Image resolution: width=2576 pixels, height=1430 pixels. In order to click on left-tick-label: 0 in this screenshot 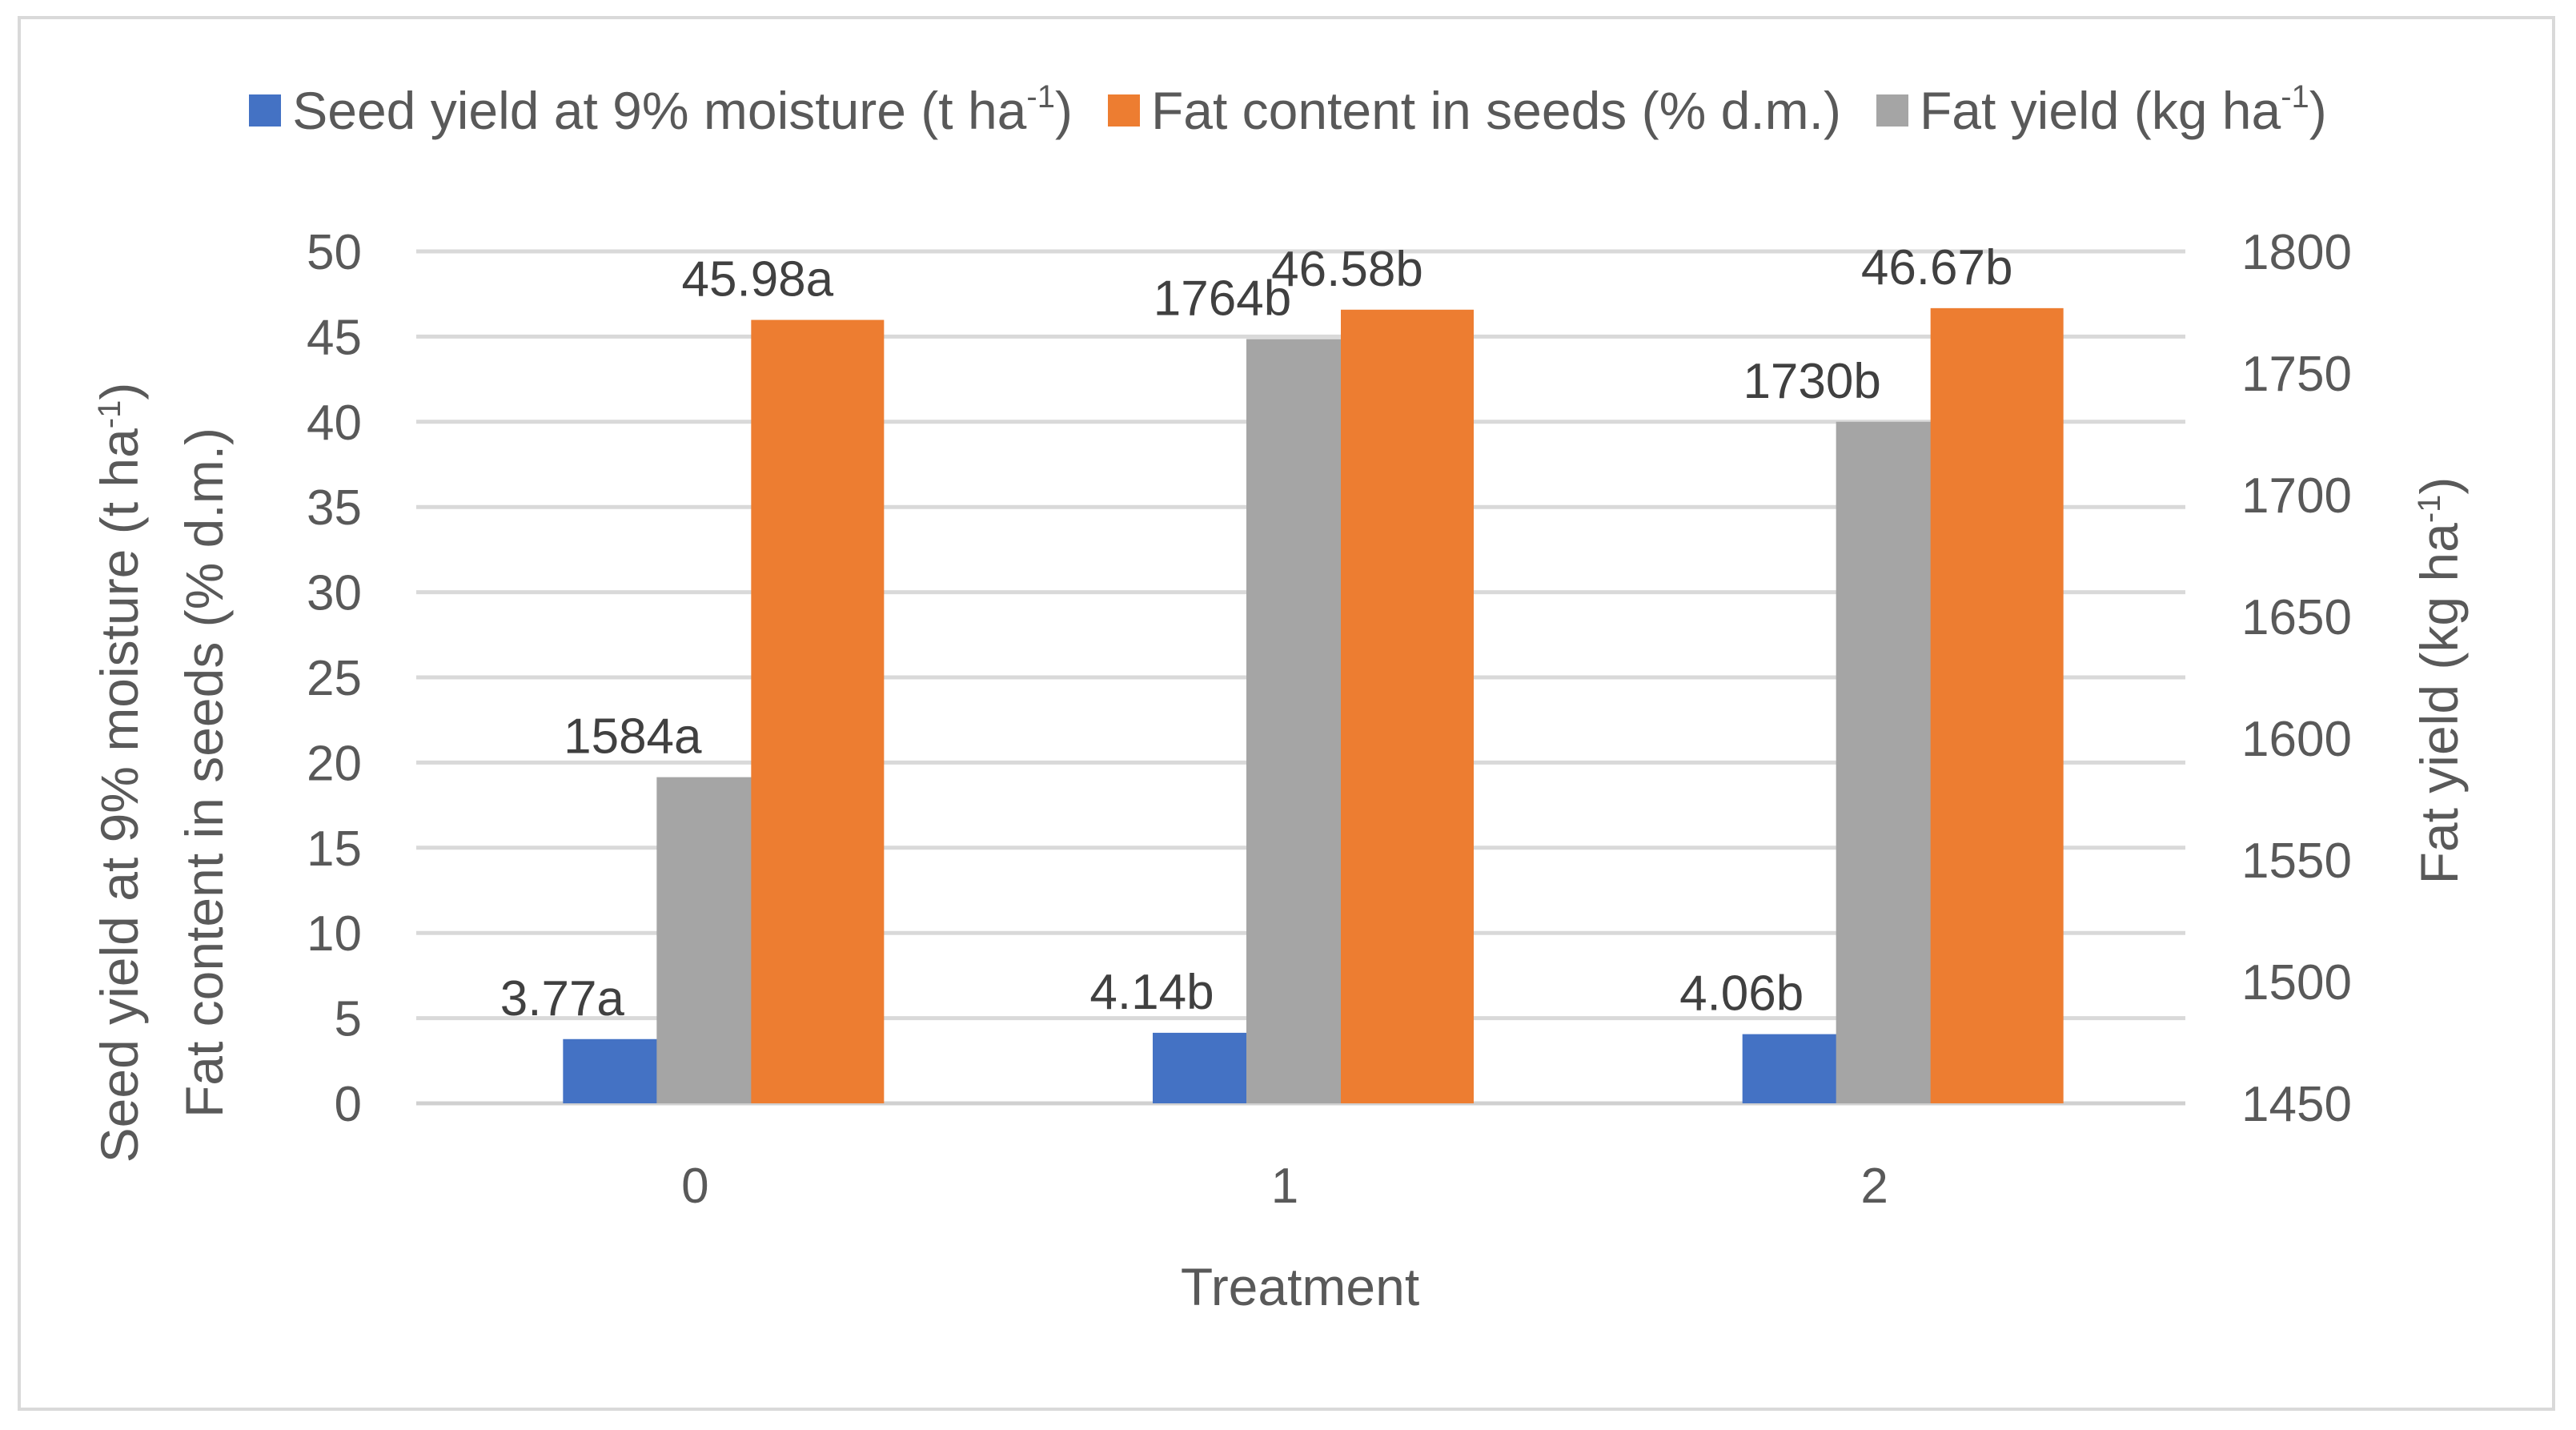, I will do `click(348, 1104)`.